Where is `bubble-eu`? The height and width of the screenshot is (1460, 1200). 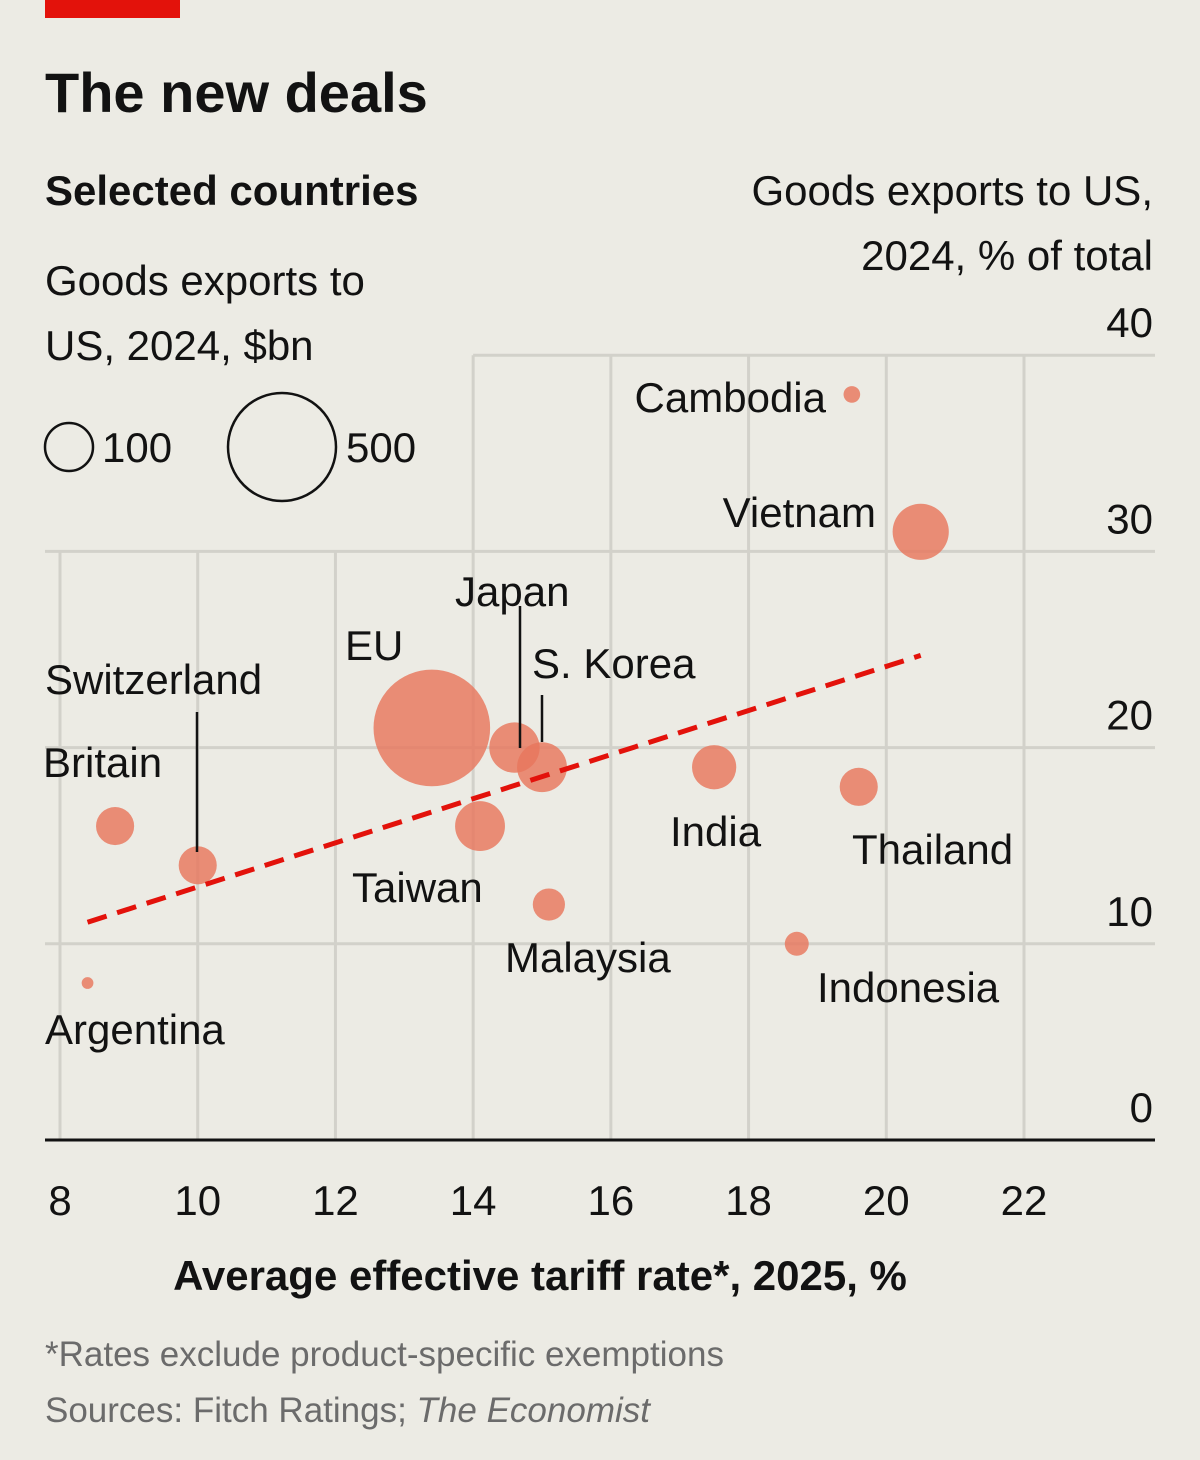 bubble-eu is located at coordinates (432, 728).